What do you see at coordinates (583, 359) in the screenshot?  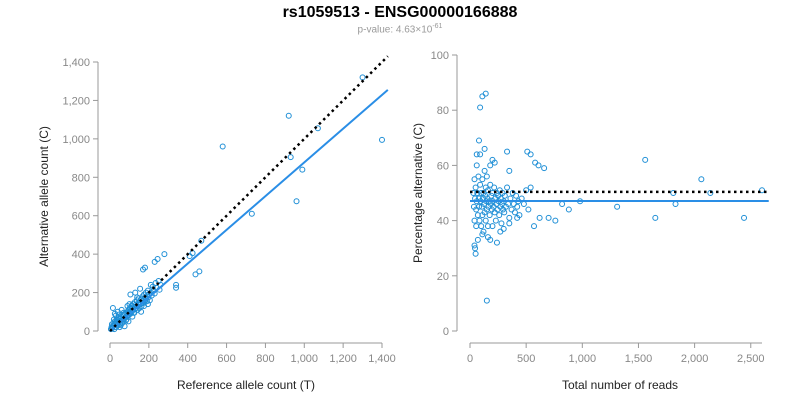 I see `x-tick-label: 1,000` at bounding box center [583, 359].